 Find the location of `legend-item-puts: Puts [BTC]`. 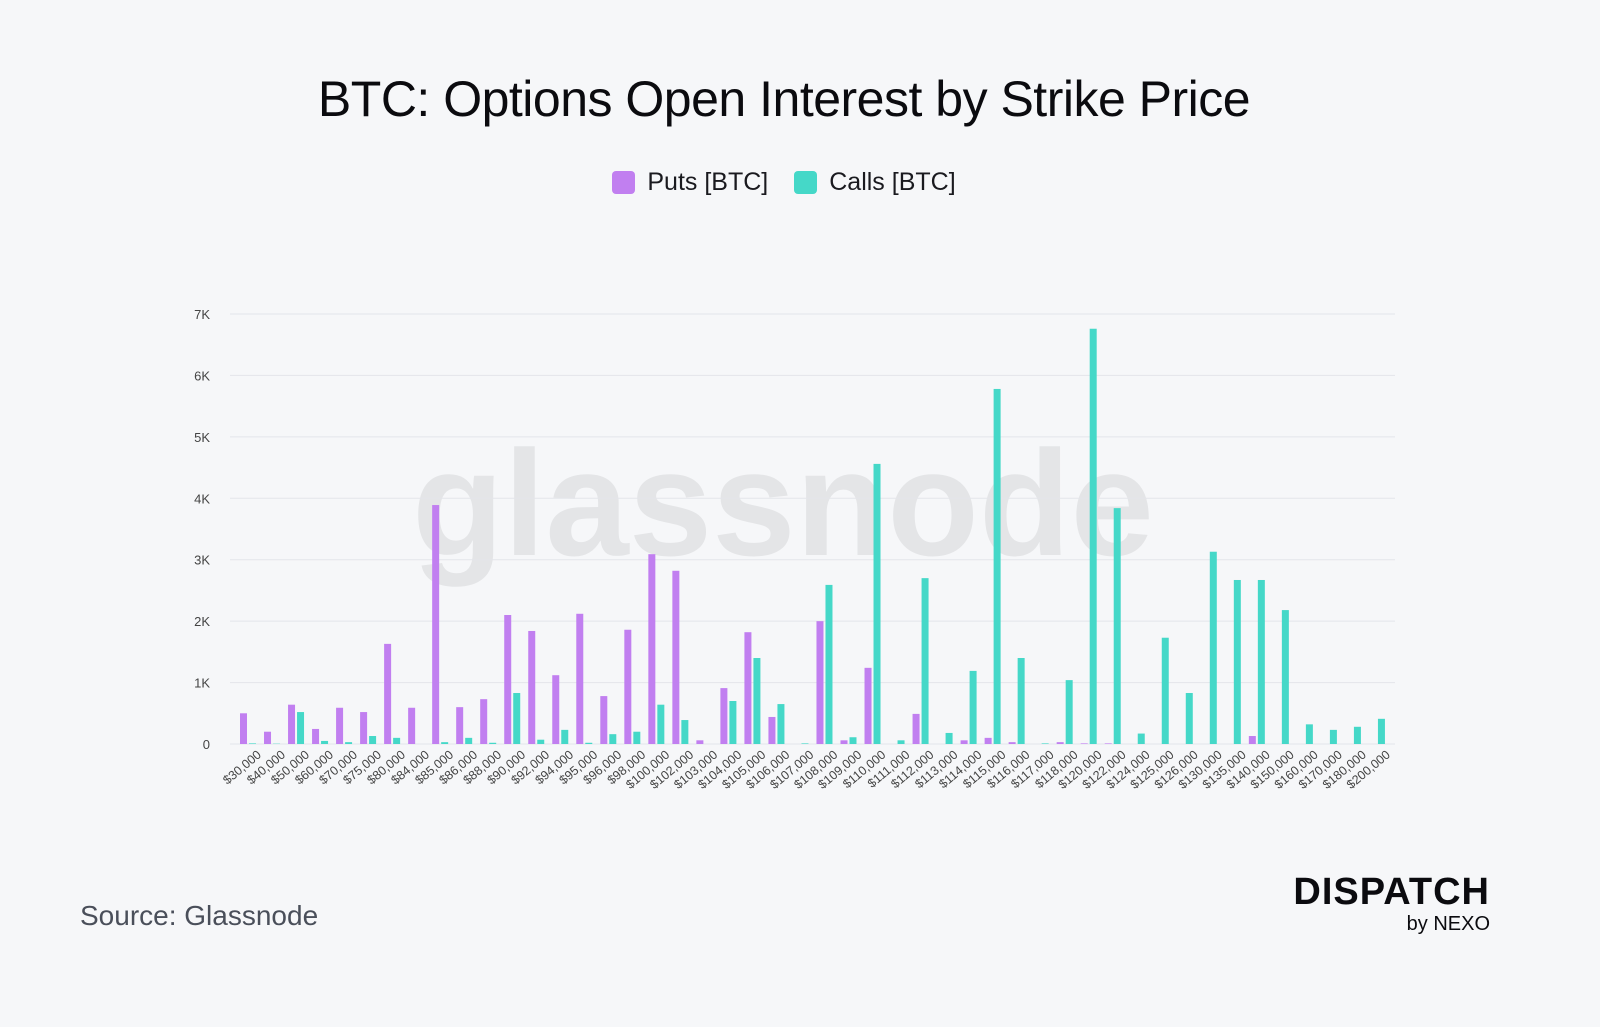

legend-item-puts: Puts [BTC] is located at coordinates (690, 182).